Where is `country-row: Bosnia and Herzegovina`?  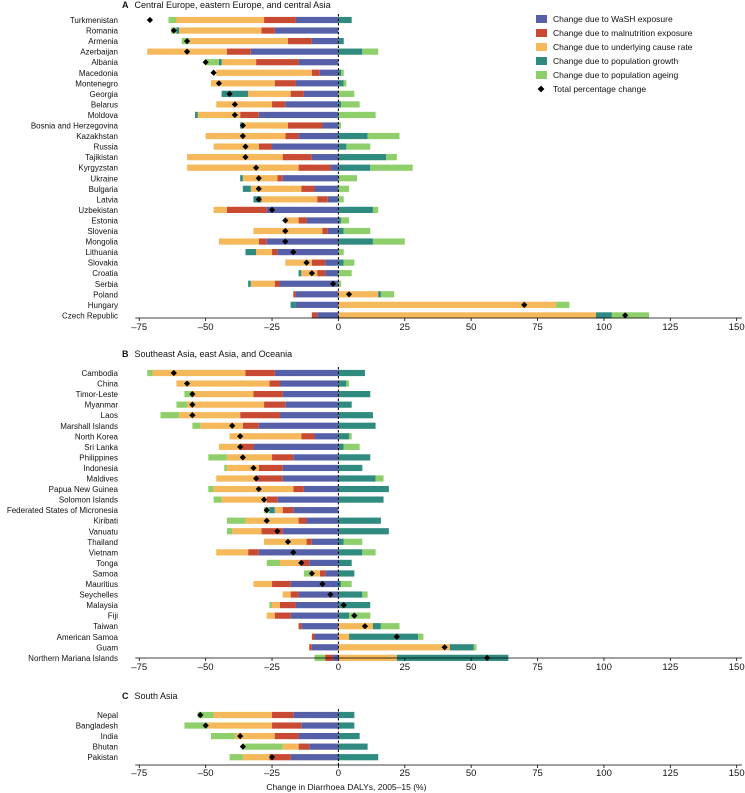 country-row: Bosnia and Herzegovina is located at coordinates (186, 126).